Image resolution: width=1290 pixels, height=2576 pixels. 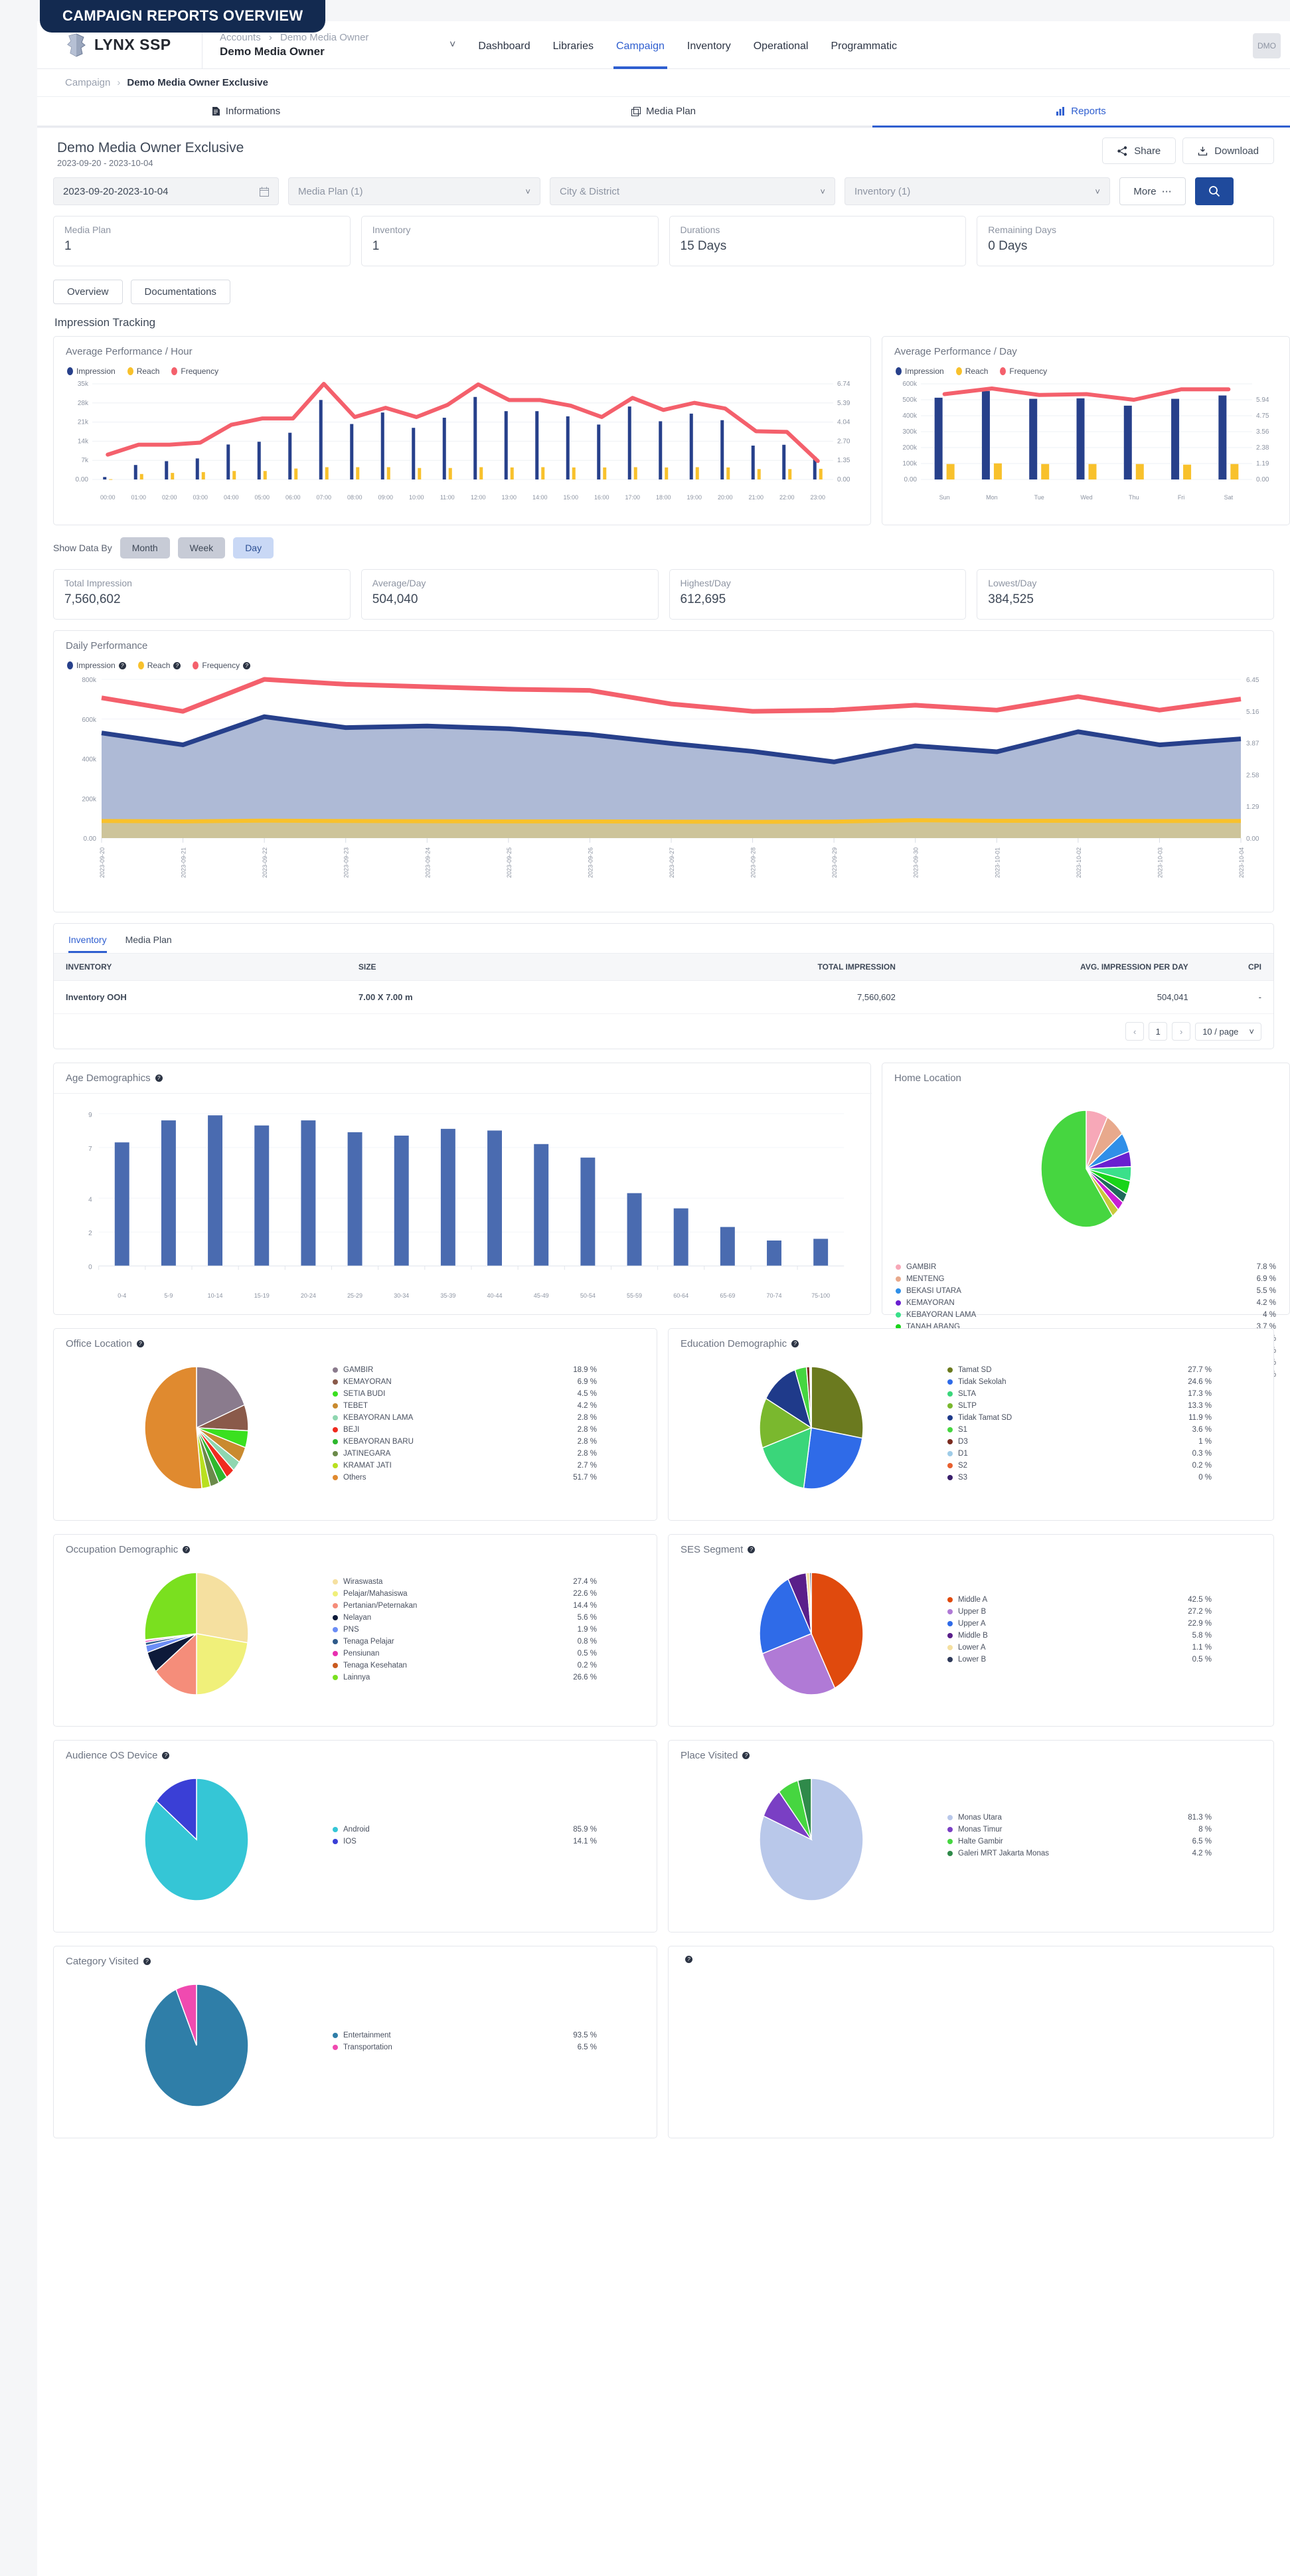 What do you see at coordinates (465, 1418) in the screenshot?
I see `legend-item: KEBAYORAN LAMA 2.8 %` at bounding box center [465, 1418].